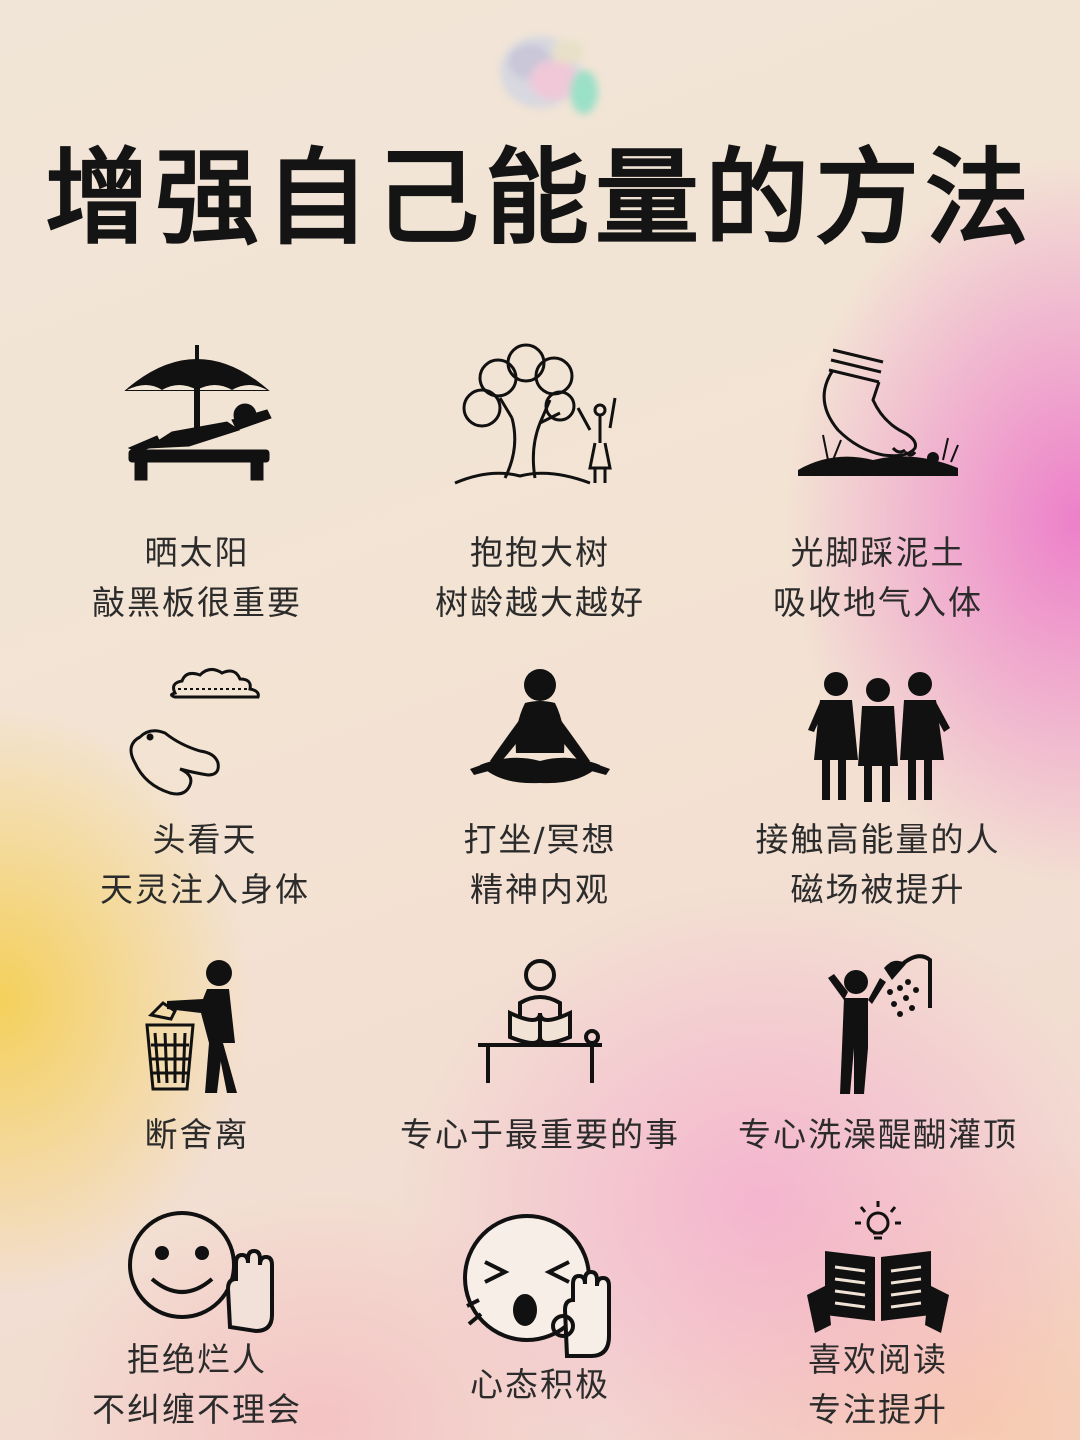  What do you see at coordinates (878, 865) in the screenshot?
I see `caption: 接触高能量的人 磁场被提升` at bounding box center [878, 865].